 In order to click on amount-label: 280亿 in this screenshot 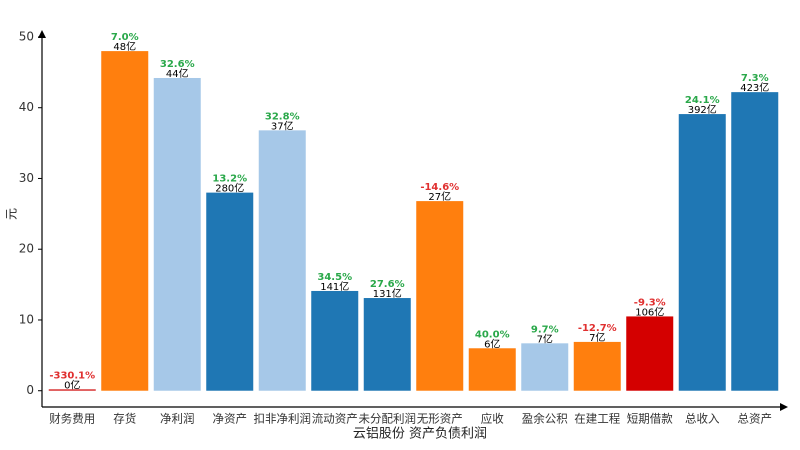, I will do `click(229, 188)`.